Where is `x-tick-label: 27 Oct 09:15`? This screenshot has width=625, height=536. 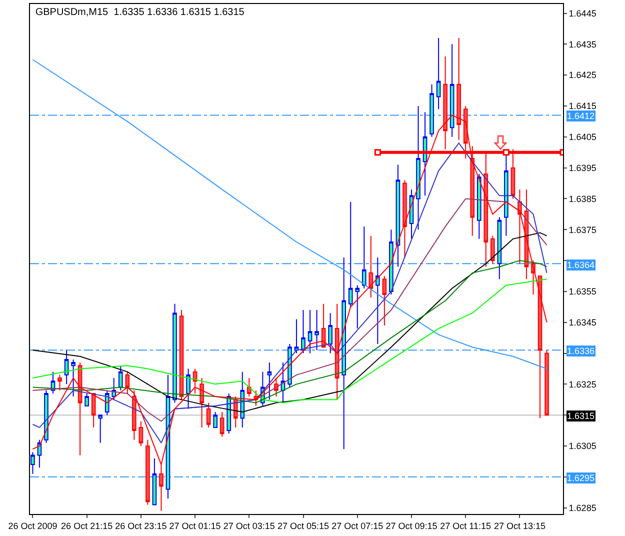
x-tick-label: 27 Oct 09:15 is located at coordinates (412, 525).